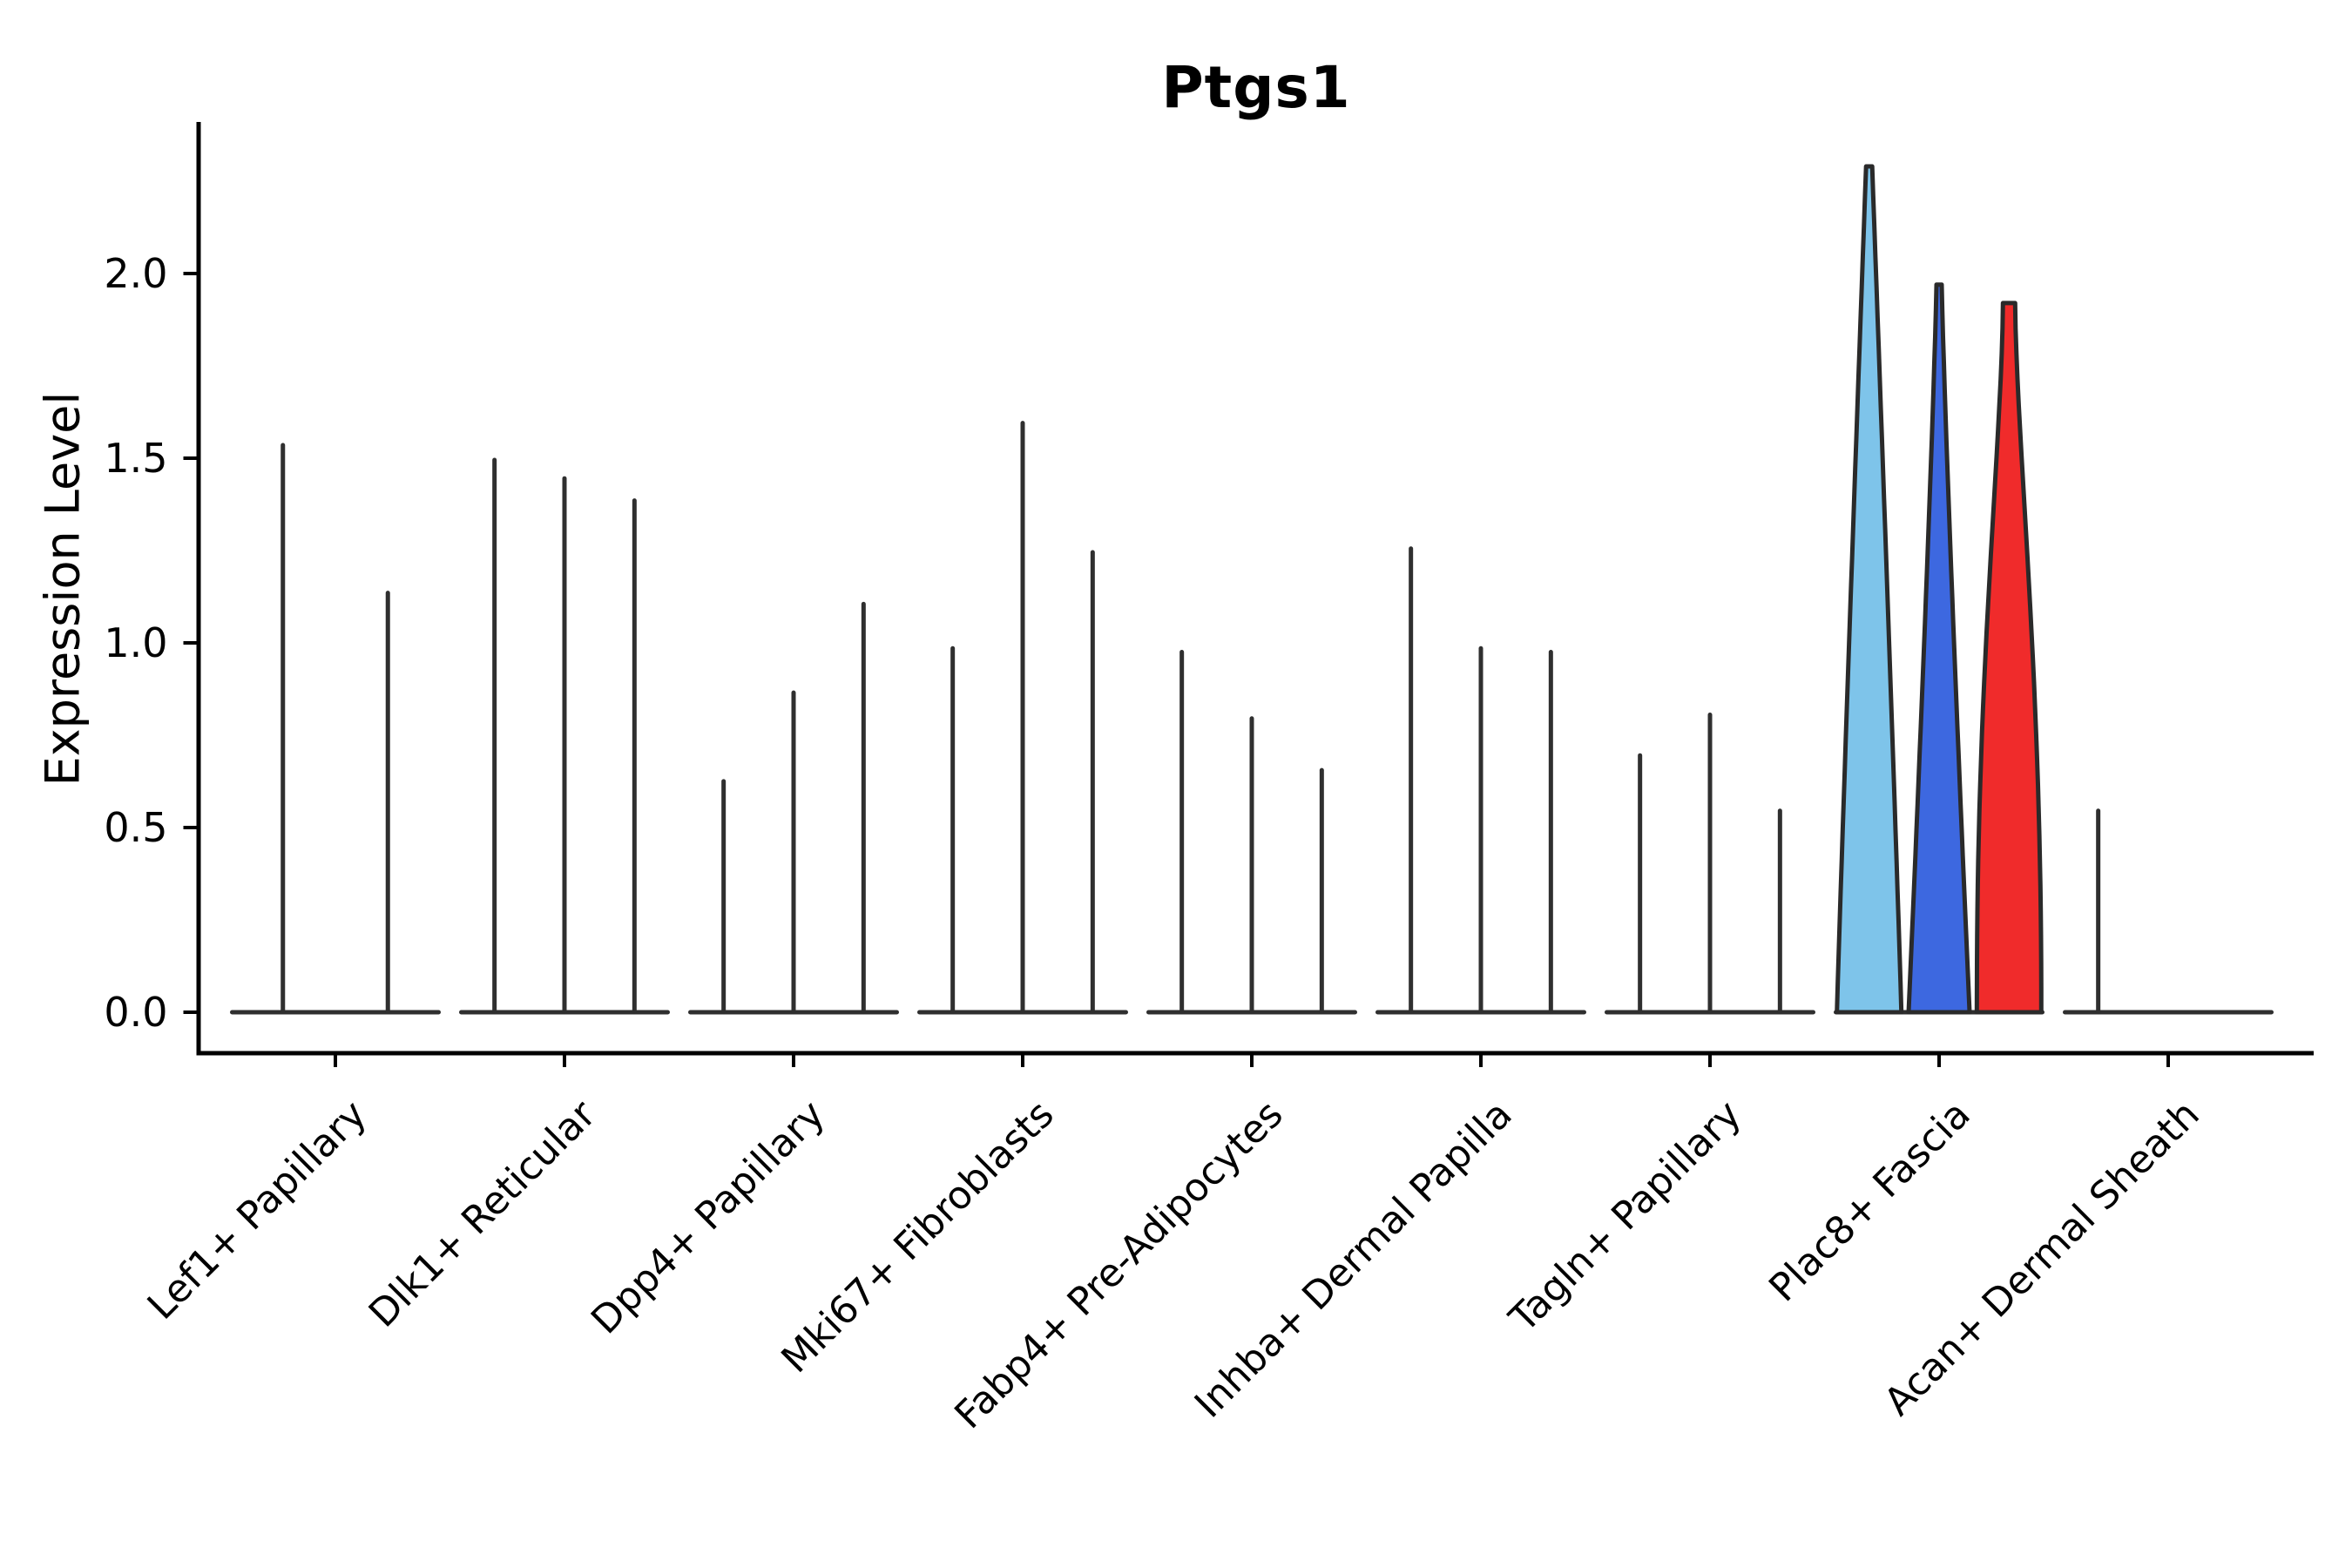  I want to click on category-label: Dpp4+ Papillary, so click(708, 1217).